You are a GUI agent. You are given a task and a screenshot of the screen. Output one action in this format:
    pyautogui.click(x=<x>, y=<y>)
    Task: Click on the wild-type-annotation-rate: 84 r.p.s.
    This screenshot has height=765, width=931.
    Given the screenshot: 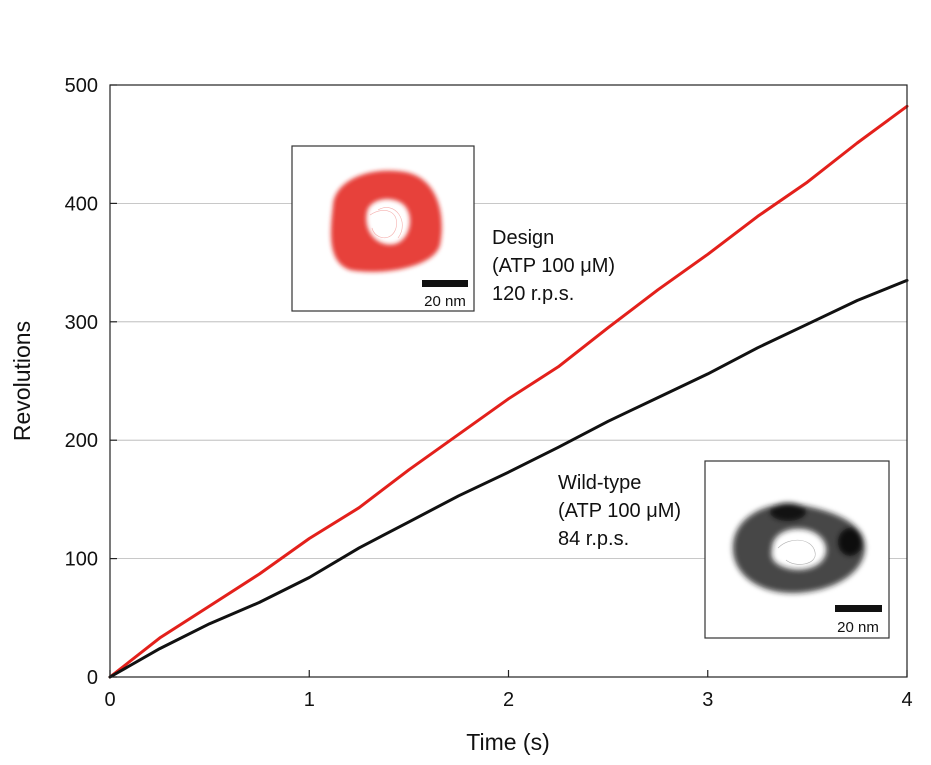 What is the action you would take?
    pyautogui.click(x=593, y=539)
    